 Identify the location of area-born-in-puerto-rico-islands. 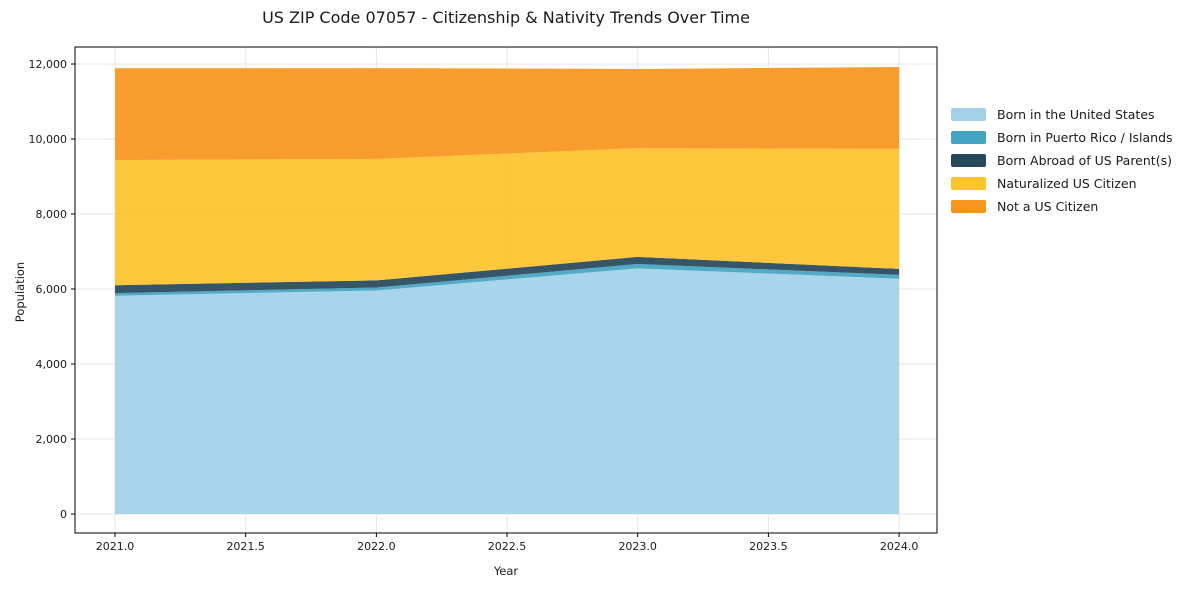
(507, 280).